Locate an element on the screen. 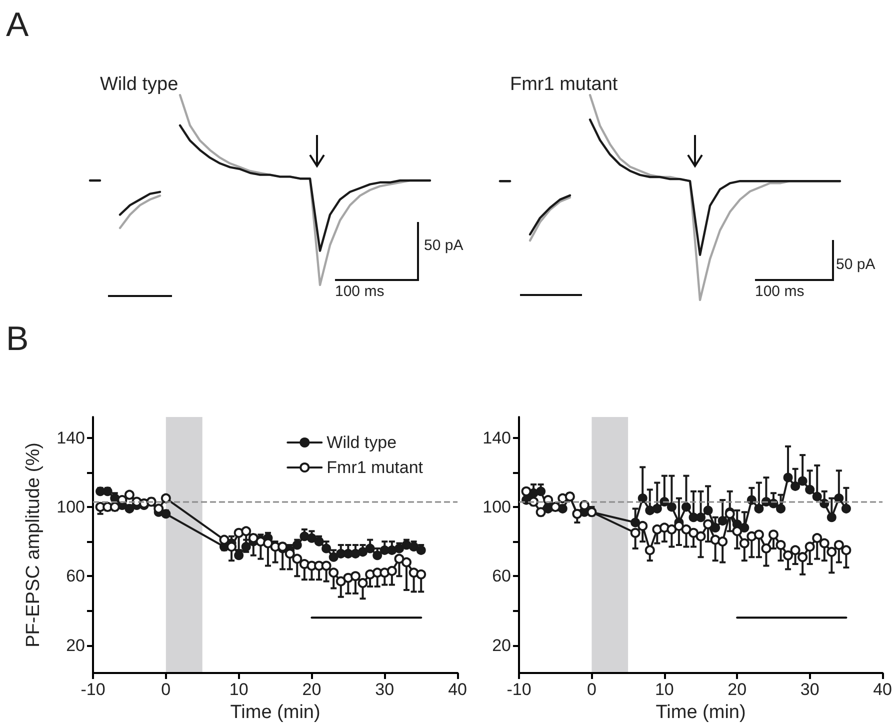 The width and height of the screenshot is (895, 727). chart-title: Wild type is located at coordinates (139, 84).